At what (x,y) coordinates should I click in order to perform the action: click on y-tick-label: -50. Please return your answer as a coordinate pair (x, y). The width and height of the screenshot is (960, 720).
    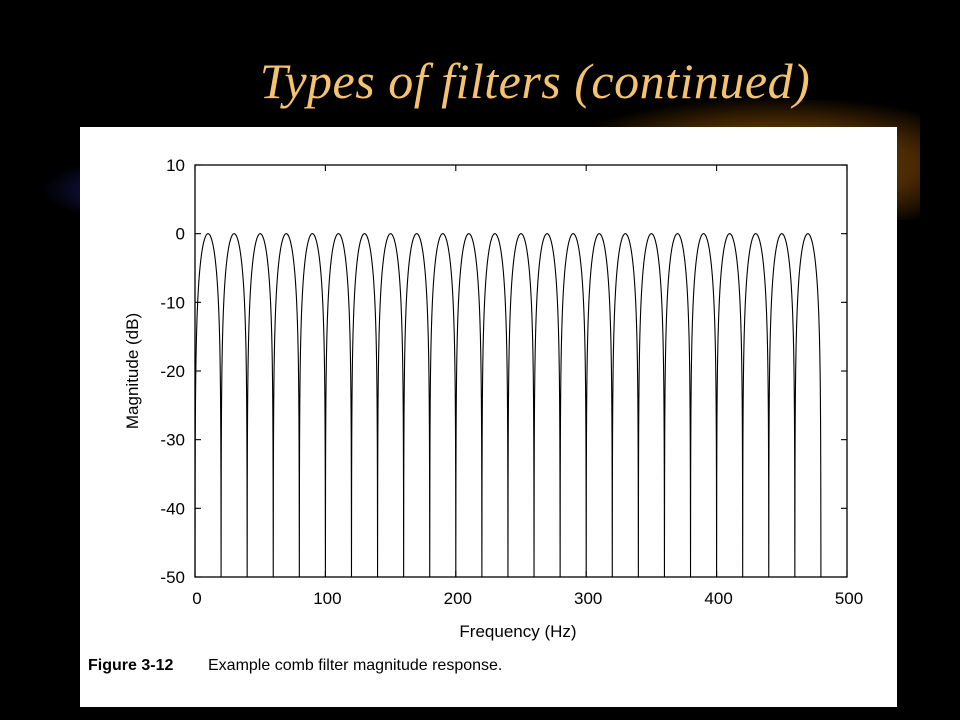
    Looking at the image, I should click on (172, 577).